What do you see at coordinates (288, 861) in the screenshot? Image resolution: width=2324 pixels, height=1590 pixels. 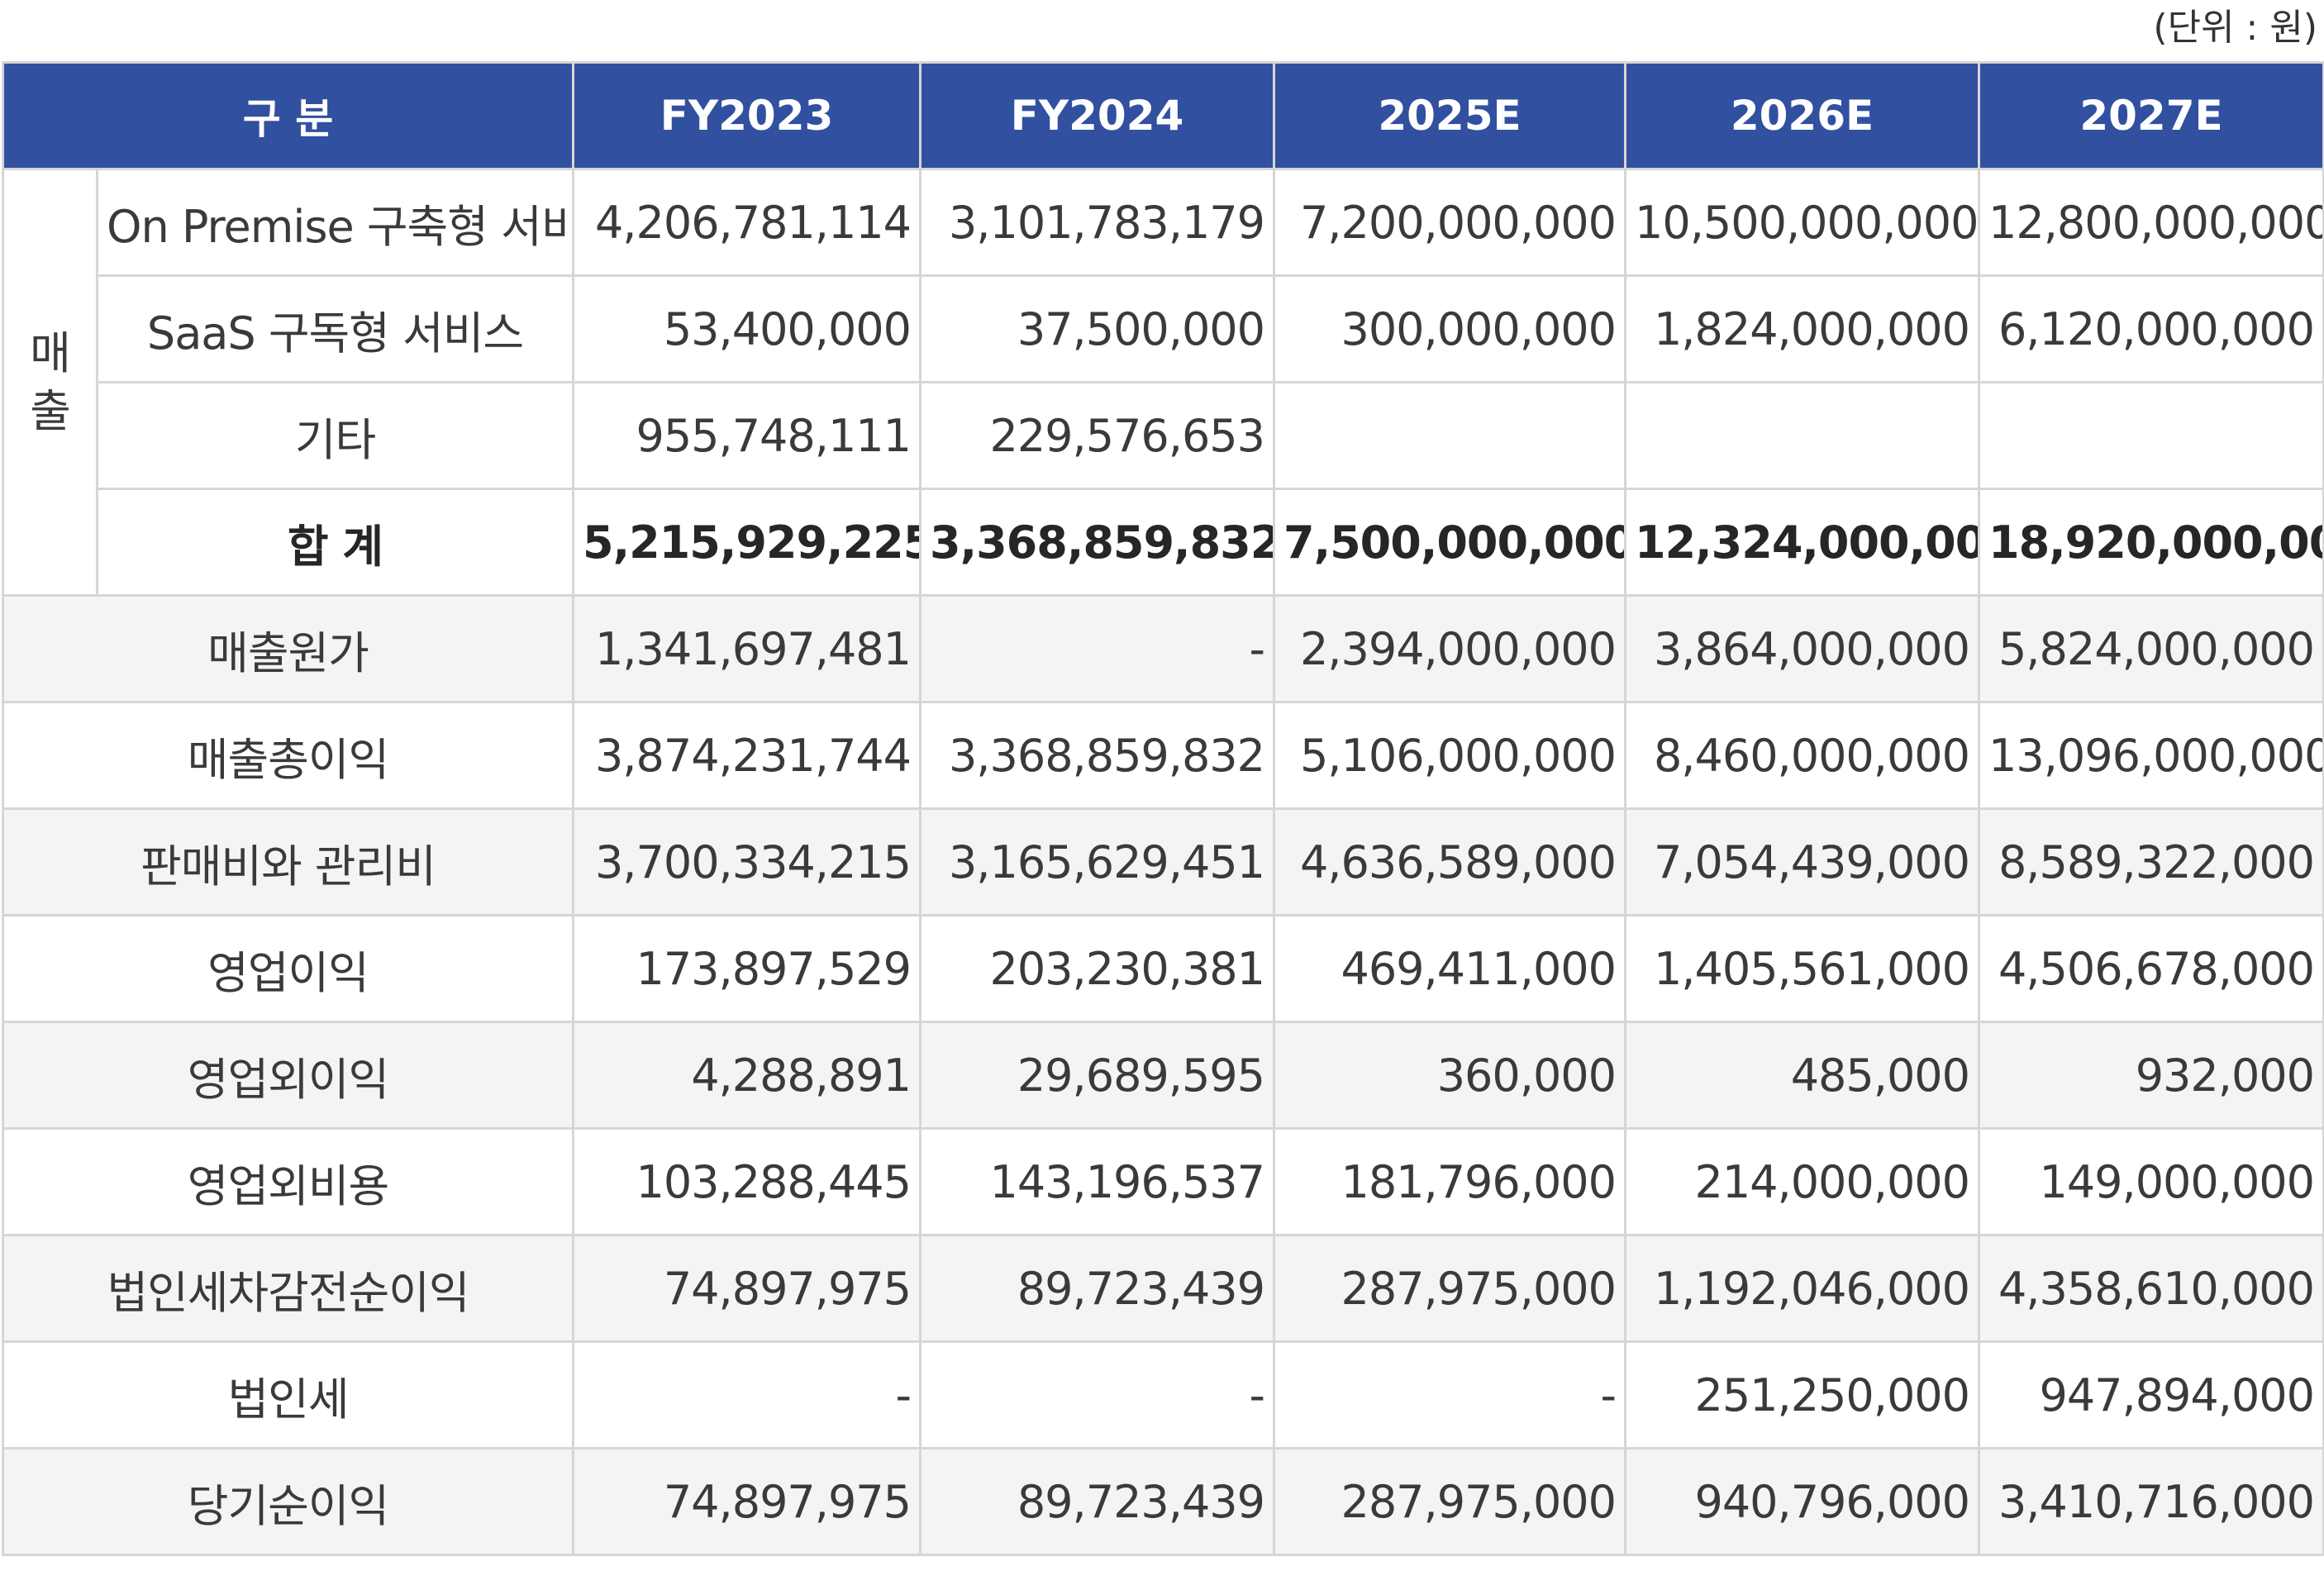 I see `row-label: 판매비와 관리비` at bounding box center [288, 861].